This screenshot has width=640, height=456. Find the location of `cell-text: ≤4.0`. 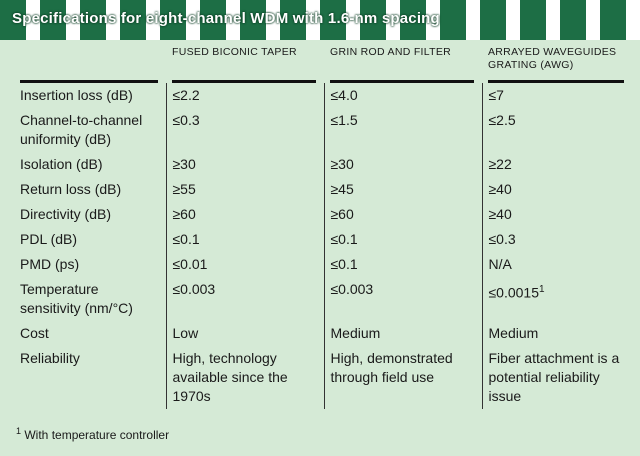

cell-text: ≤4.0 is located at coordinates (344, 95).